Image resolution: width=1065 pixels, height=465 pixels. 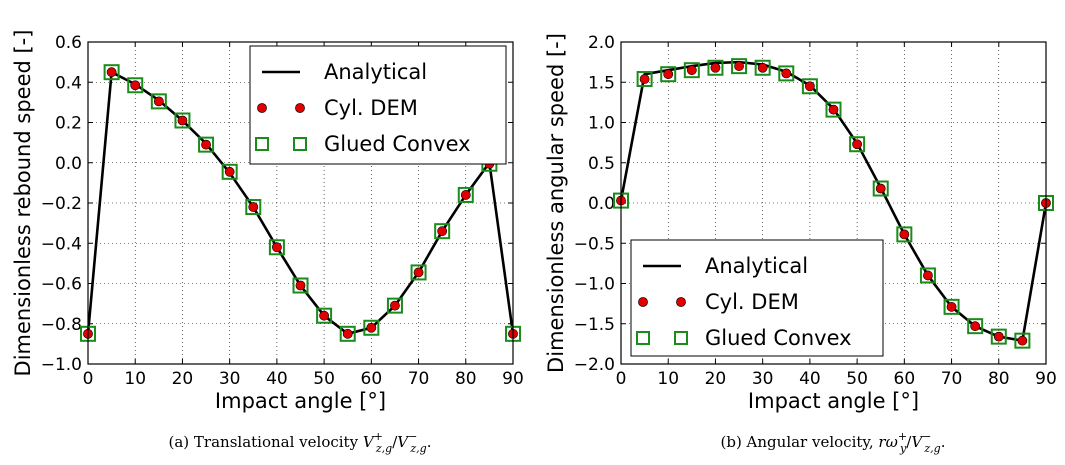 I want to click on y-tick-label: −0.8, so click(x=61, y=325).